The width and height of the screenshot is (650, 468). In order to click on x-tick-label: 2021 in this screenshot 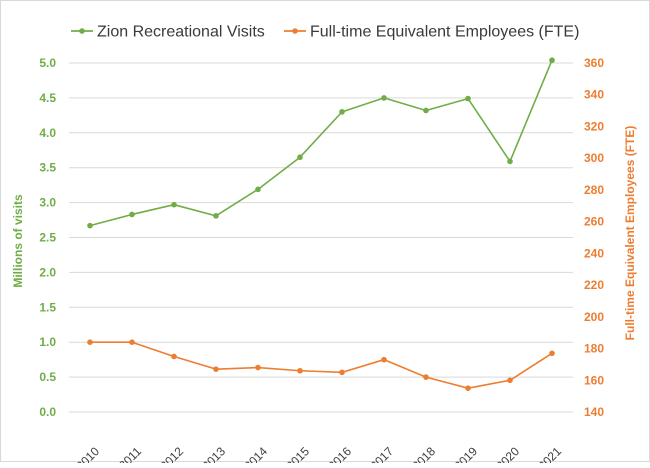, I will do `click(549, 453)`.